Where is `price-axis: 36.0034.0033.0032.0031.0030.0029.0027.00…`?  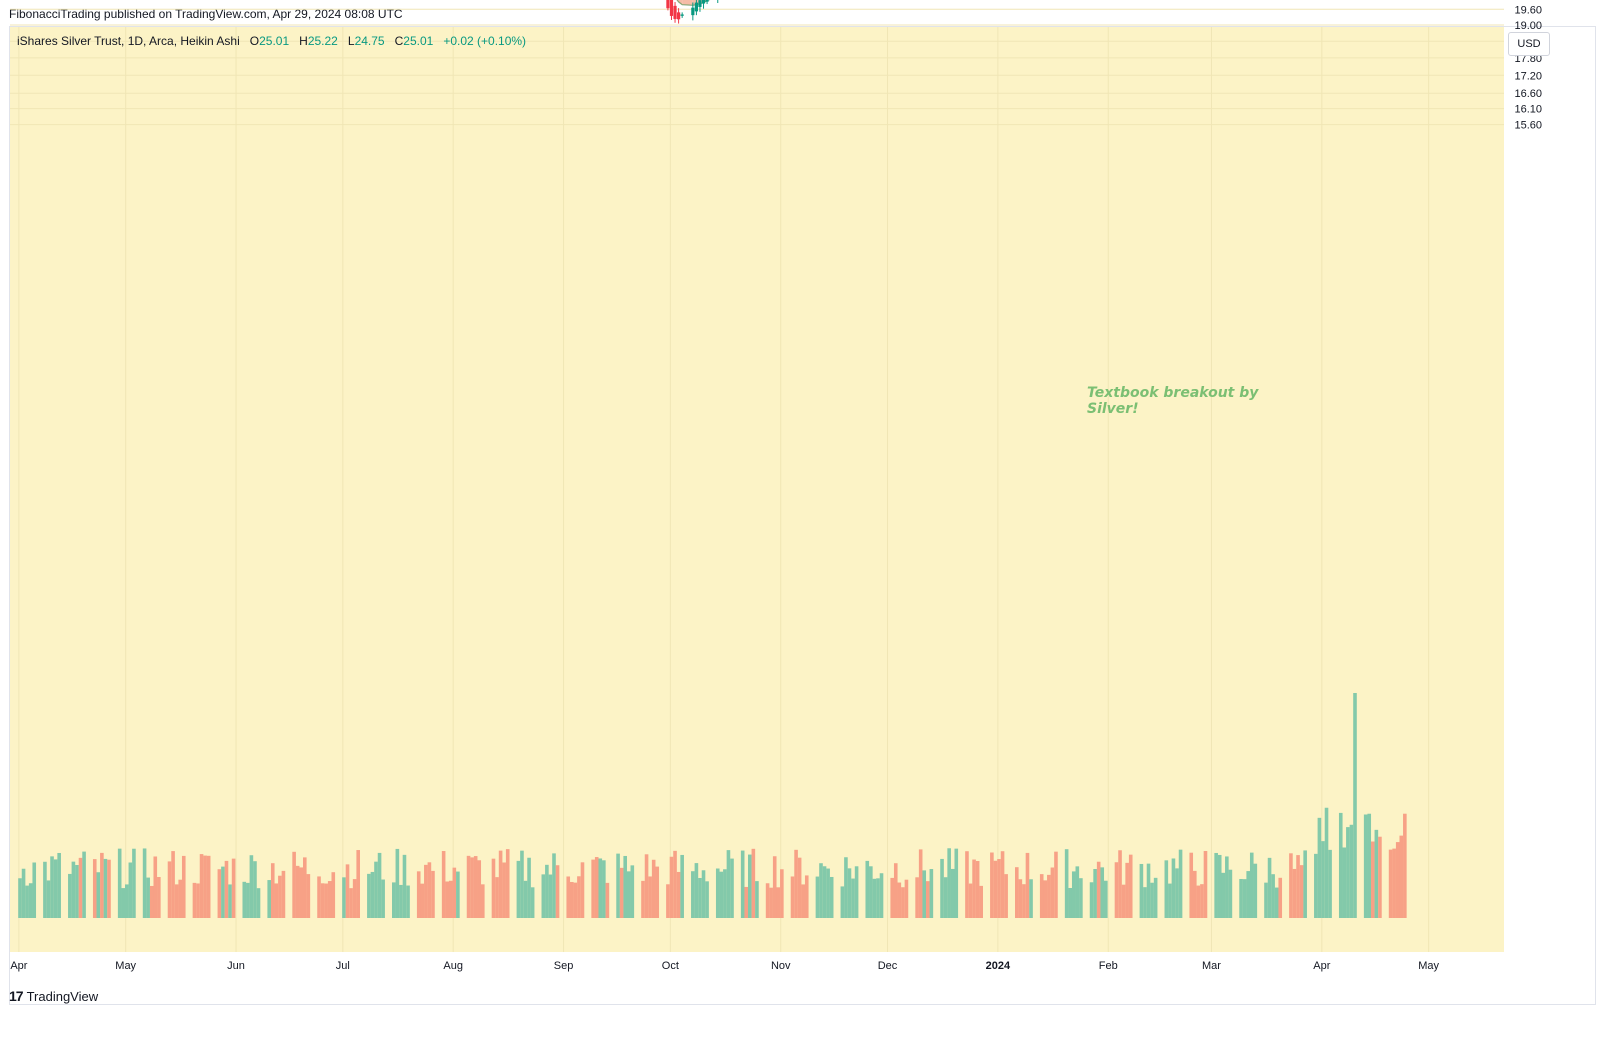 price-axis: 36.0034.0033.0032.0031.0030.0029.0027.00… is located at coordinates (1528, 66).